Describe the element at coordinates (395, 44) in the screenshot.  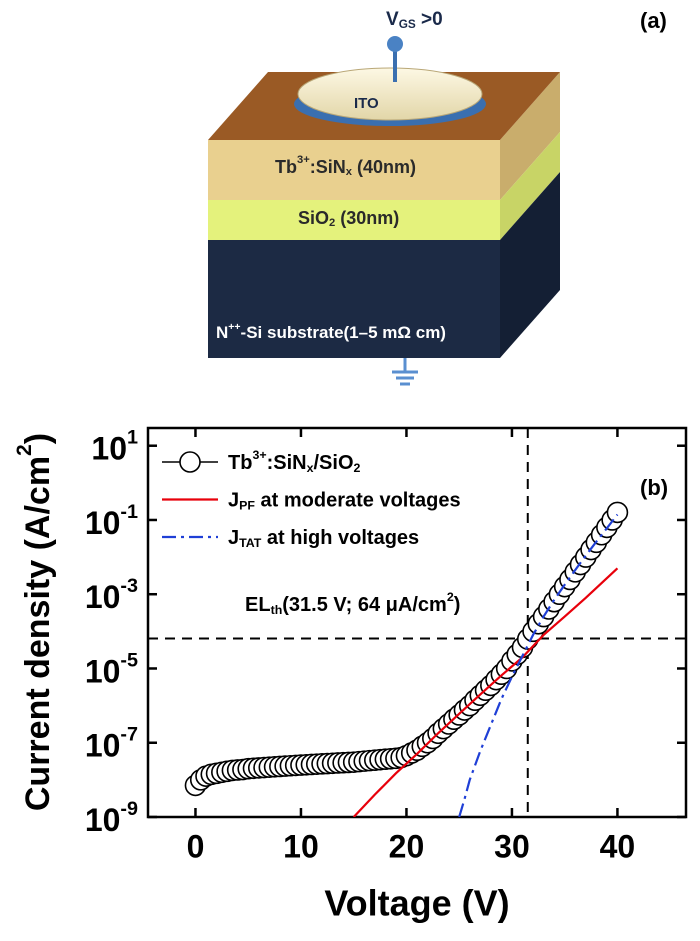
I see `gate-contact` at that location.